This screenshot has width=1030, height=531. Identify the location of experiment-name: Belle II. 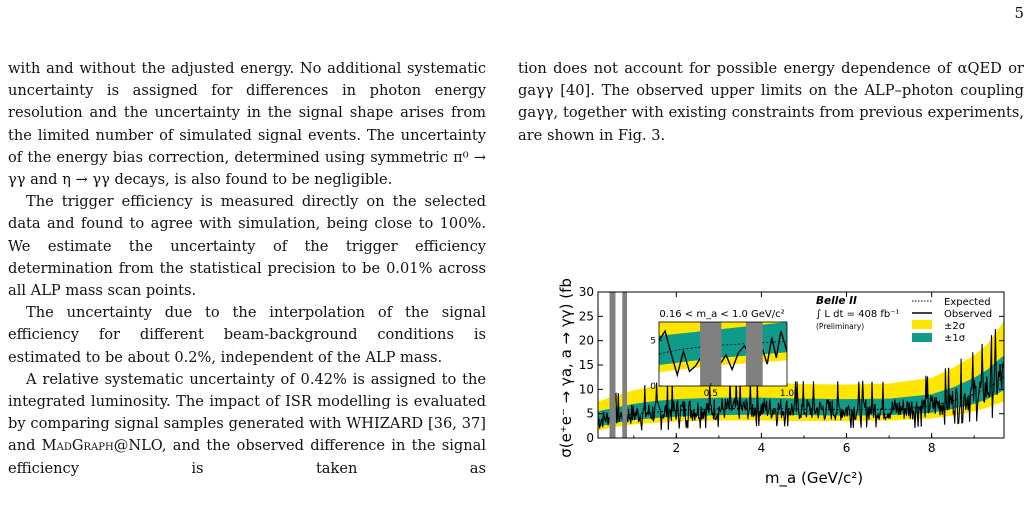
(836, 301).